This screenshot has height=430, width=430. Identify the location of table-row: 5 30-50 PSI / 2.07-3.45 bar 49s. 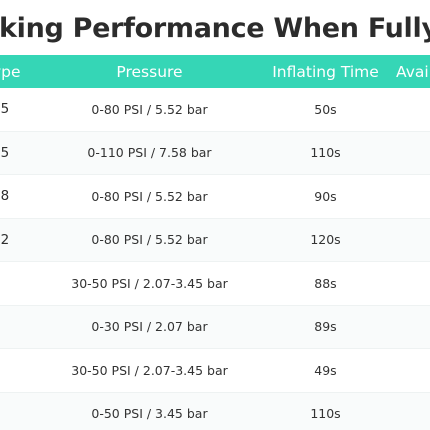
(215, 371).